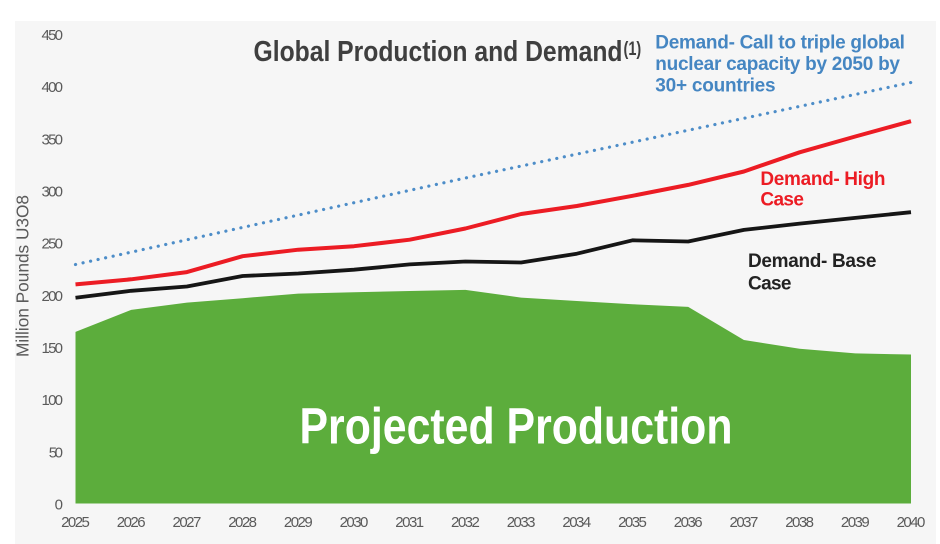  What do you see at coordinates (354, 522) in the screenshot?
I see `svg-text: 2030` at bounding box center [354, 522].